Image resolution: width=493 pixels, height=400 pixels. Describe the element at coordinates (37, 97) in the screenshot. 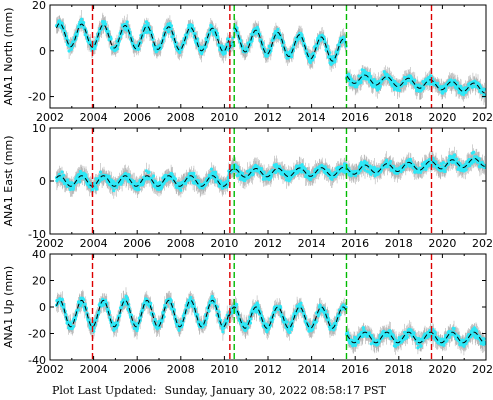

I see `y-tick-label: -20` at that location.